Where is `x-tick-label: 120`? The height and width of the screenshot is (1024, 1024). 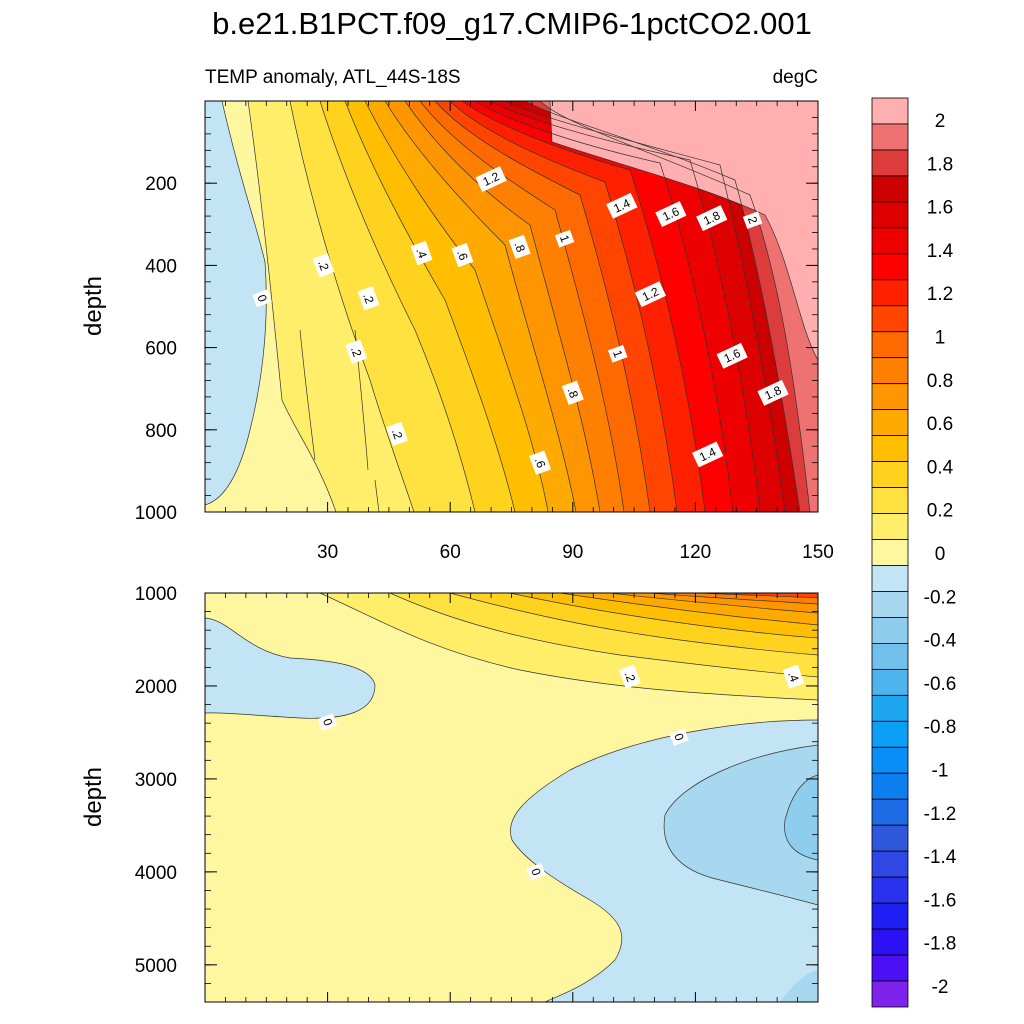 x-tick-label: 120 is located at coordinates (696, 552).